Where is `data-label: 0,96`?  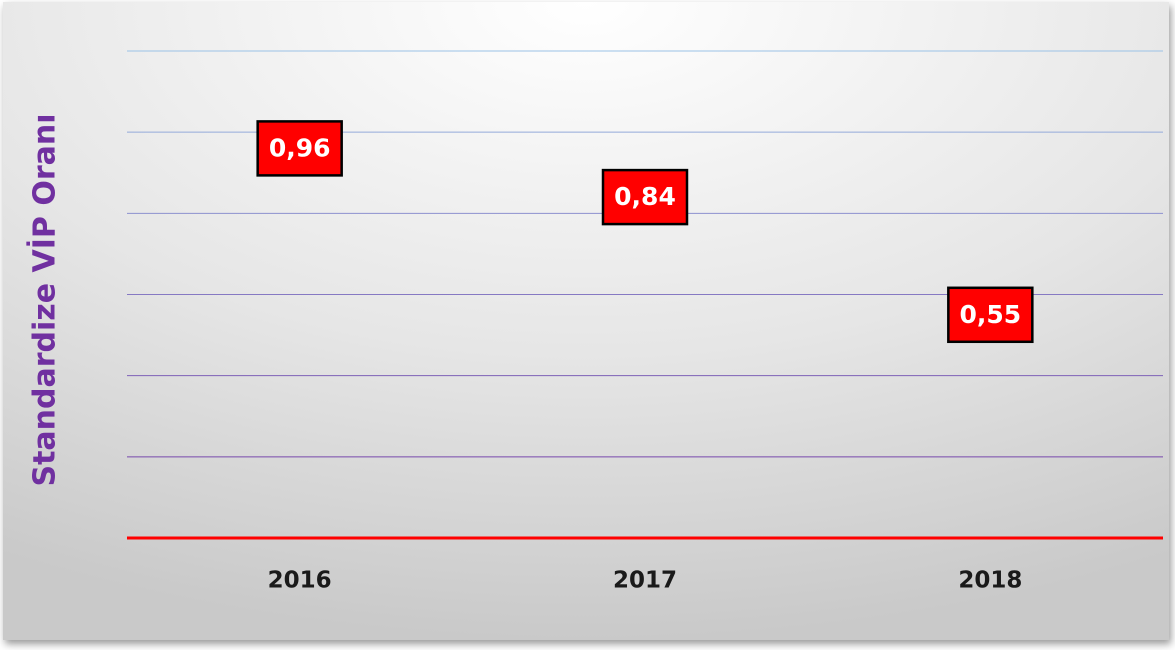
data-label: 0,96 is located at coordinates (300, 147).